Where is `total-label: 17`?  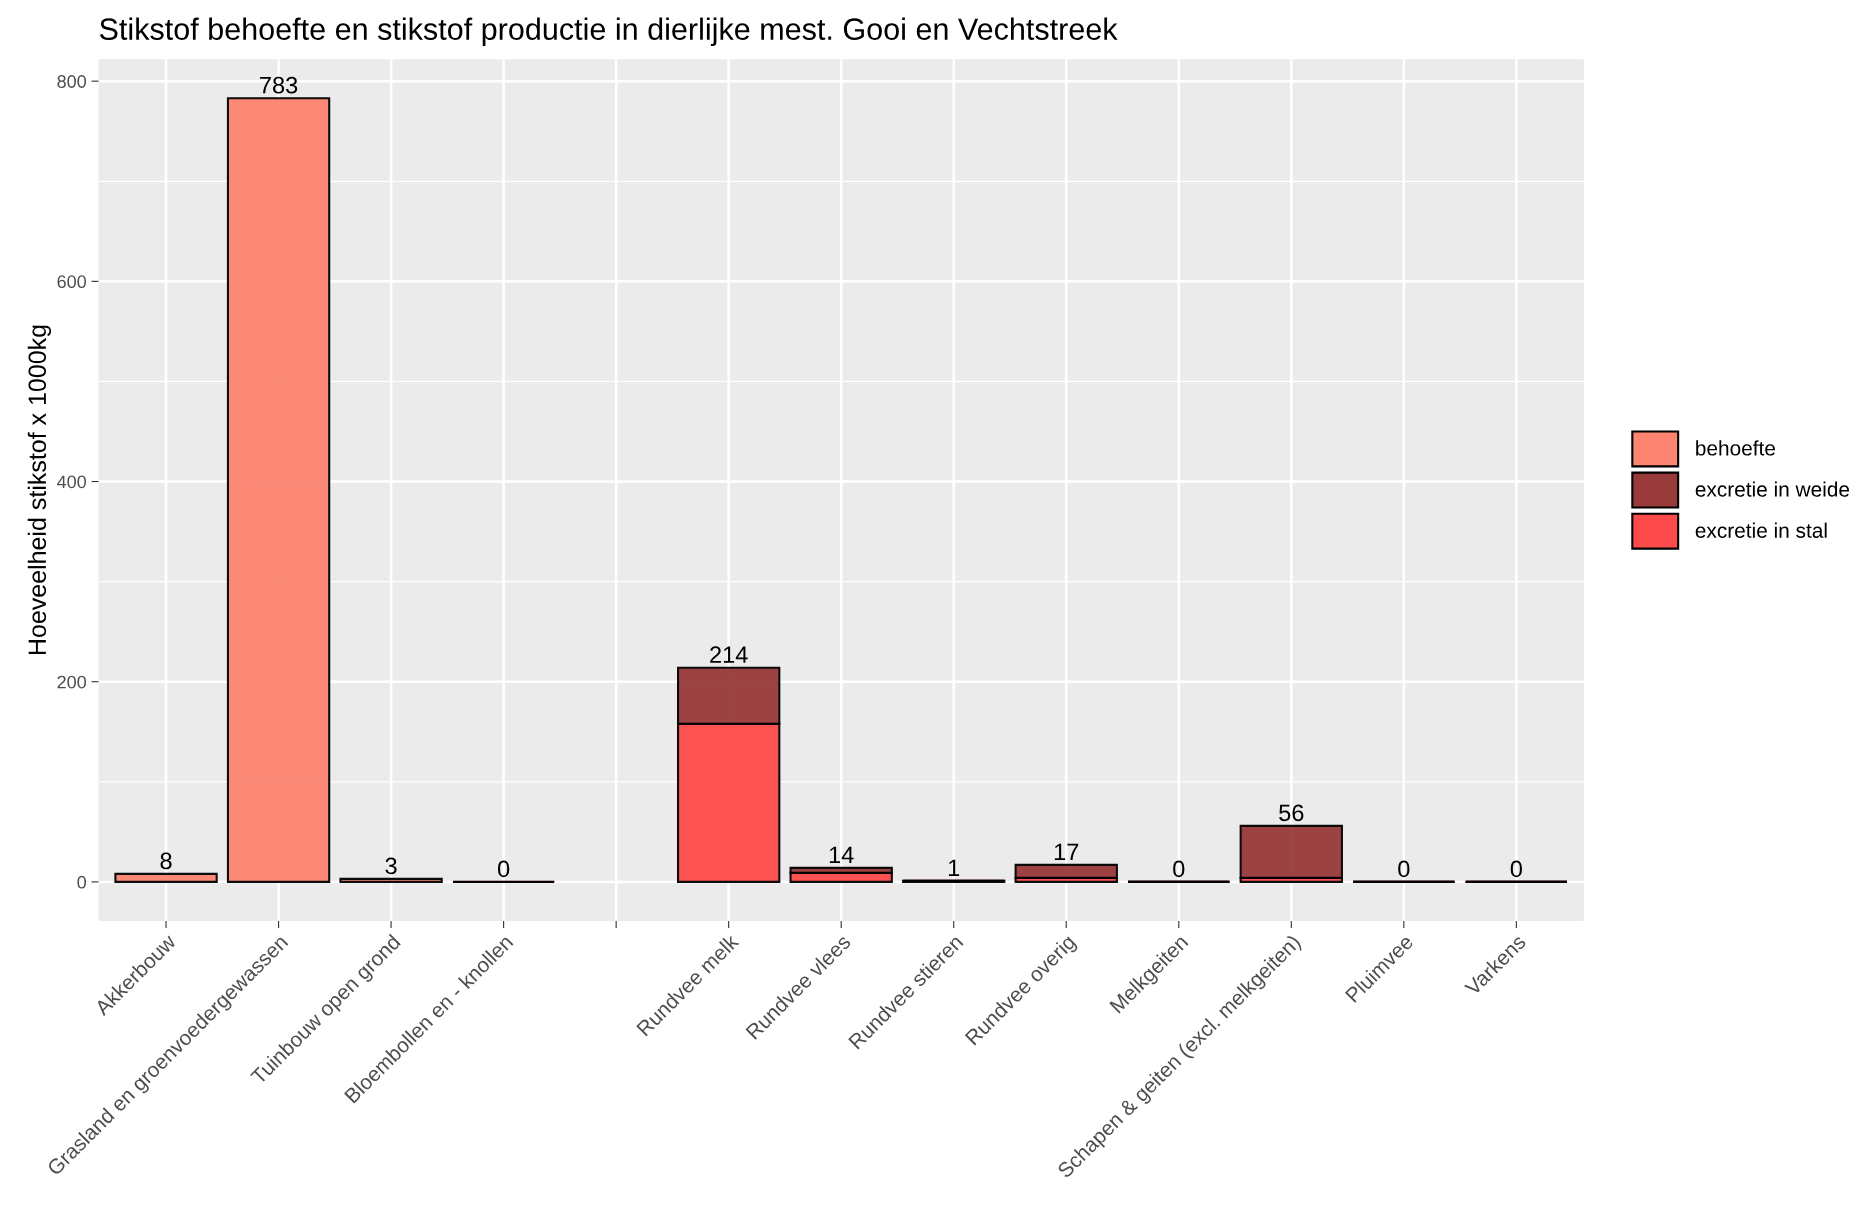
total-label: 17 is located at coordinates (1066, 851).